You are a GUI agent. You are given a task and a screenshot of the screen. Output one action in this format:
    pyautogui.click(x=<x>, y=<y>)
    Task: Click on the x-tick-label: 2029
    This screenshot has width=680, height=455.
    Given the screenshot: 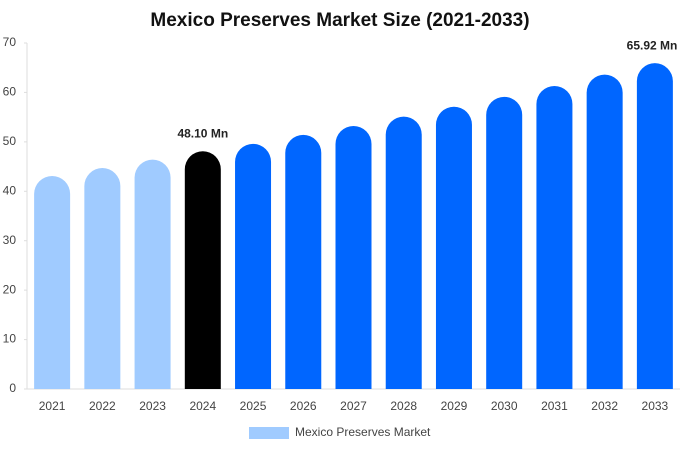 What is the action you would take?
    pyautogui.click(x=454, y=406)
    